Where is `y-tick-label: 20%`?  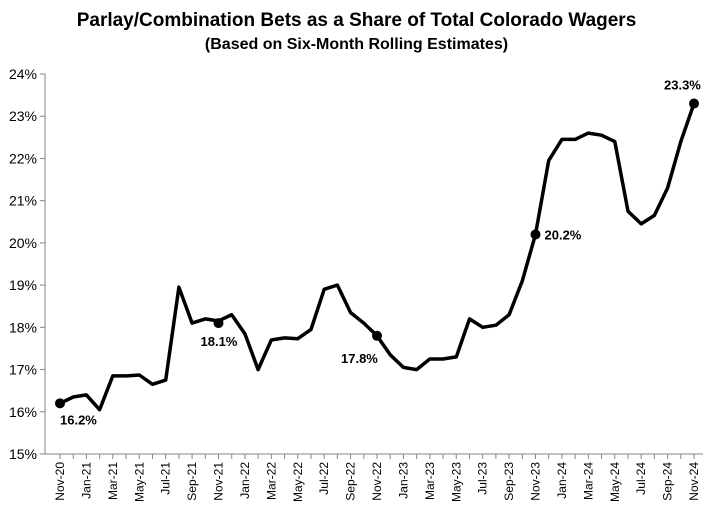
y-tick-label: 20% is located at coordinates (23, 243).